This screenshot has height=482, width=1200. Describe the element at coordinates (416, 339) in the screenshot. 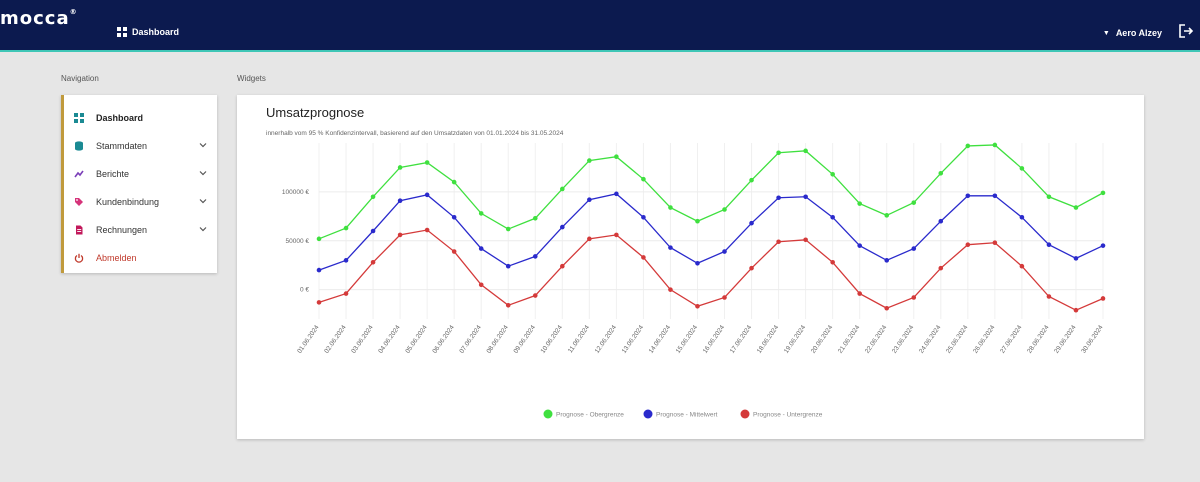

I see `x-tick-label: 05.06.2024` at that location.